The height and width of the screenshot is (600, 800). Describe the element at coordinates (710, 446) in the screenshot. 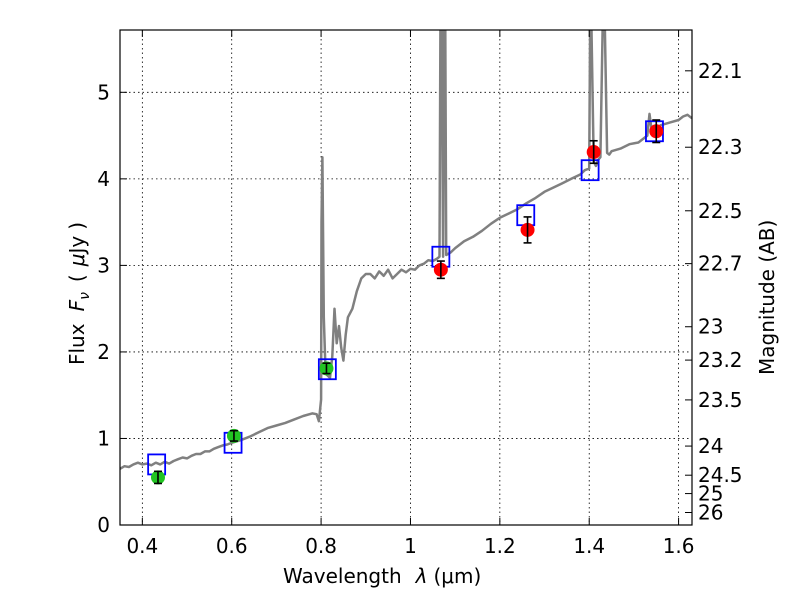

I see `mag-tick-label: 24` at that location.